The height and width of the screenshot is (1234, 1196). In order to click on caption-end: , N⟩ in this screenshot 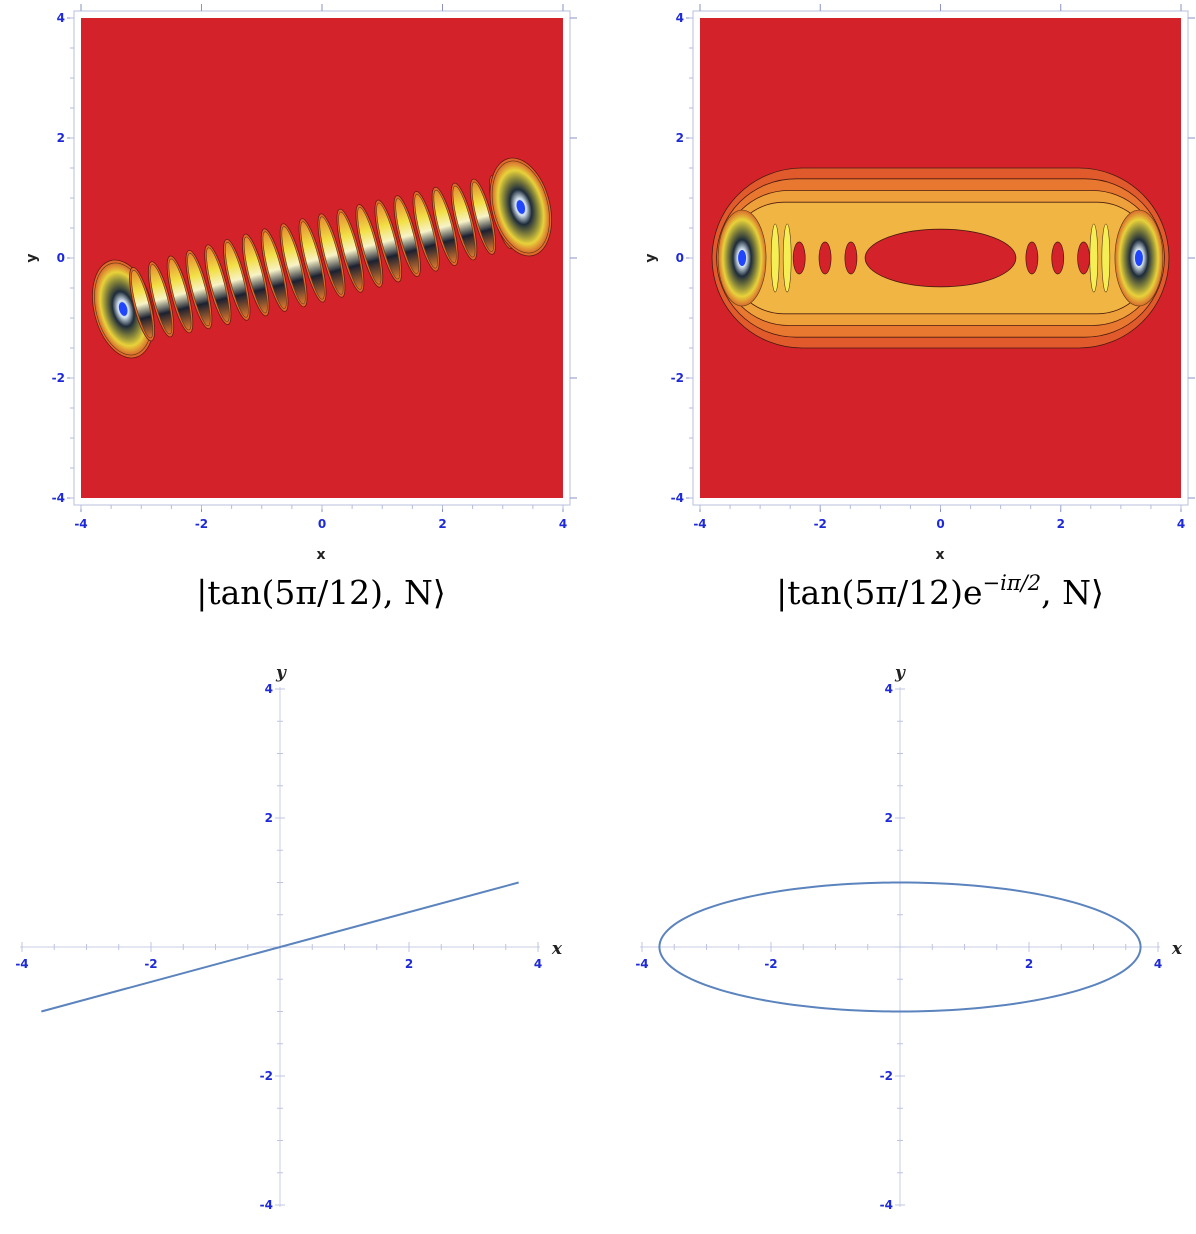, I will do `click(1072, 592)`.